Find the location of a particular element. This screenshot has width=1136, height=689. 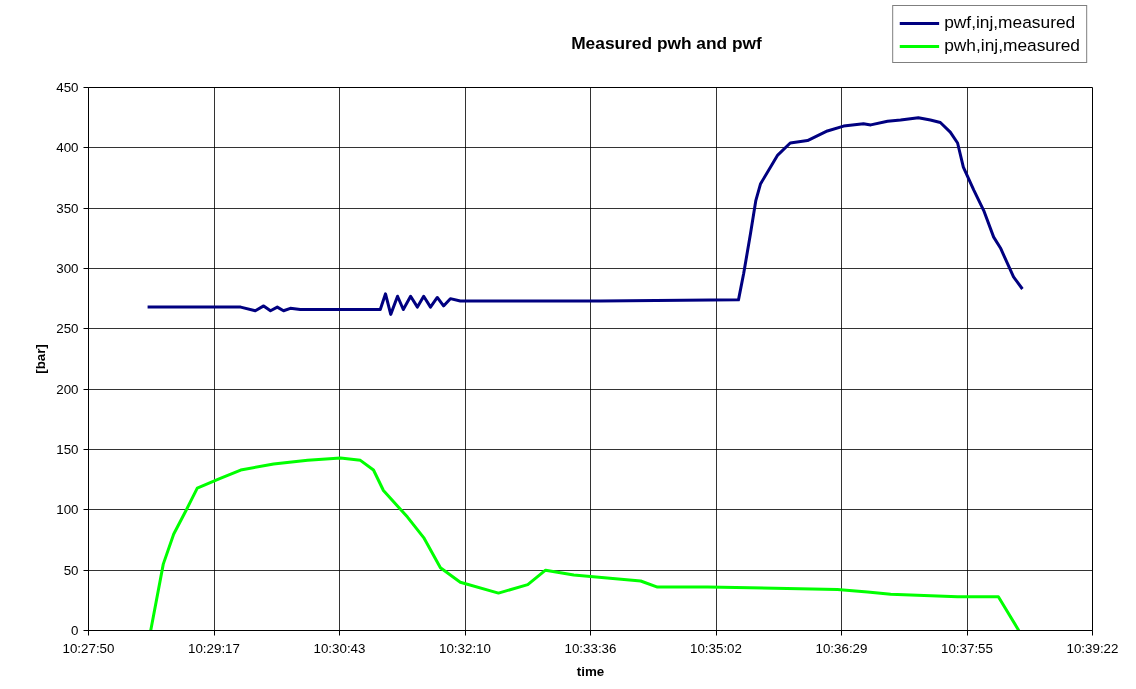

legend-label: pwf,inj,measured is located at coordinates (1010, 22).